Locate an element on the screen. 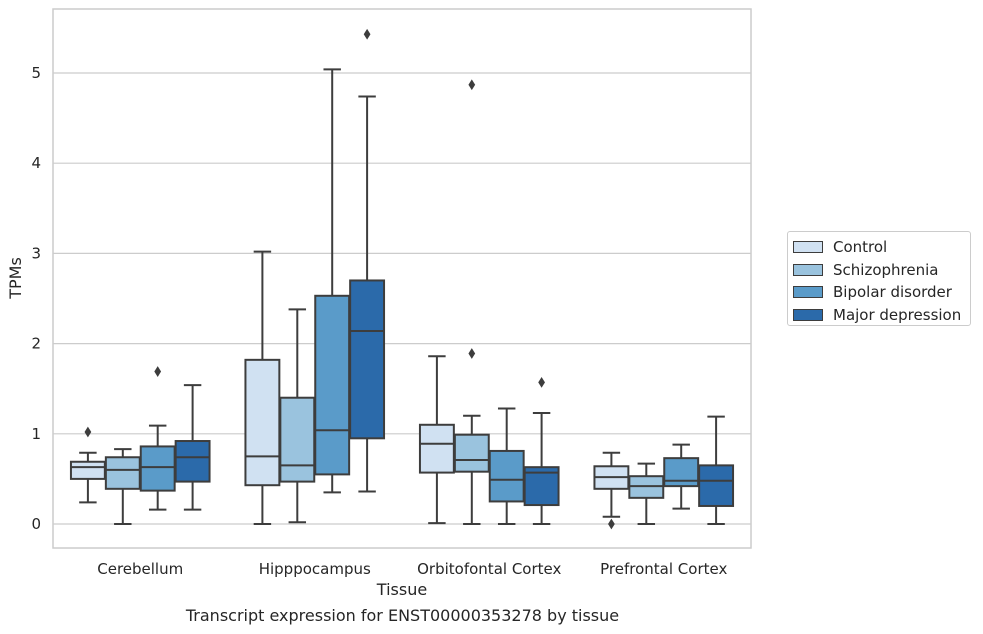 Image resolution: width=983 pixels, height=634 pixels. y-tick-label: 5 is located at coordinates (36, 73).